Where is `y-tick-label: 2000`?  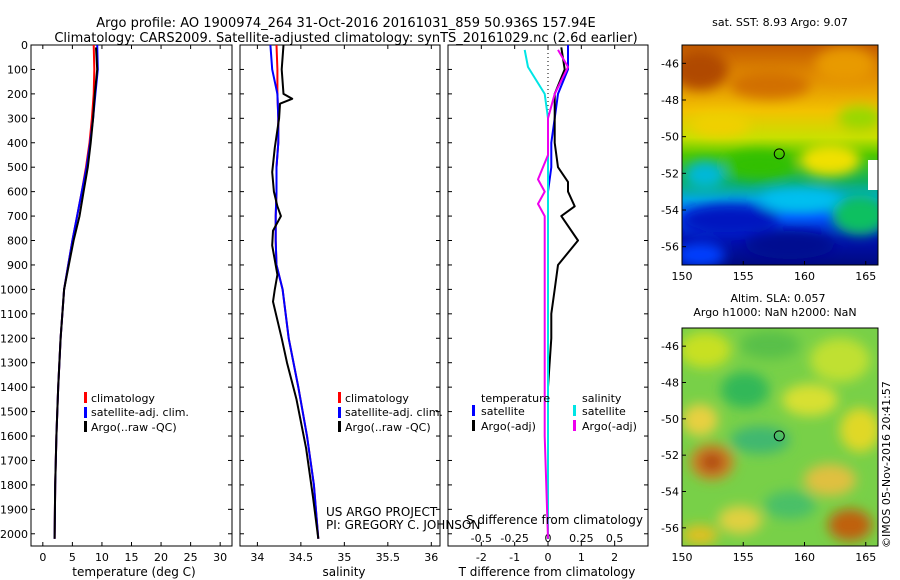 y-tick-label: 2000 is located at coordinates (14, 534).